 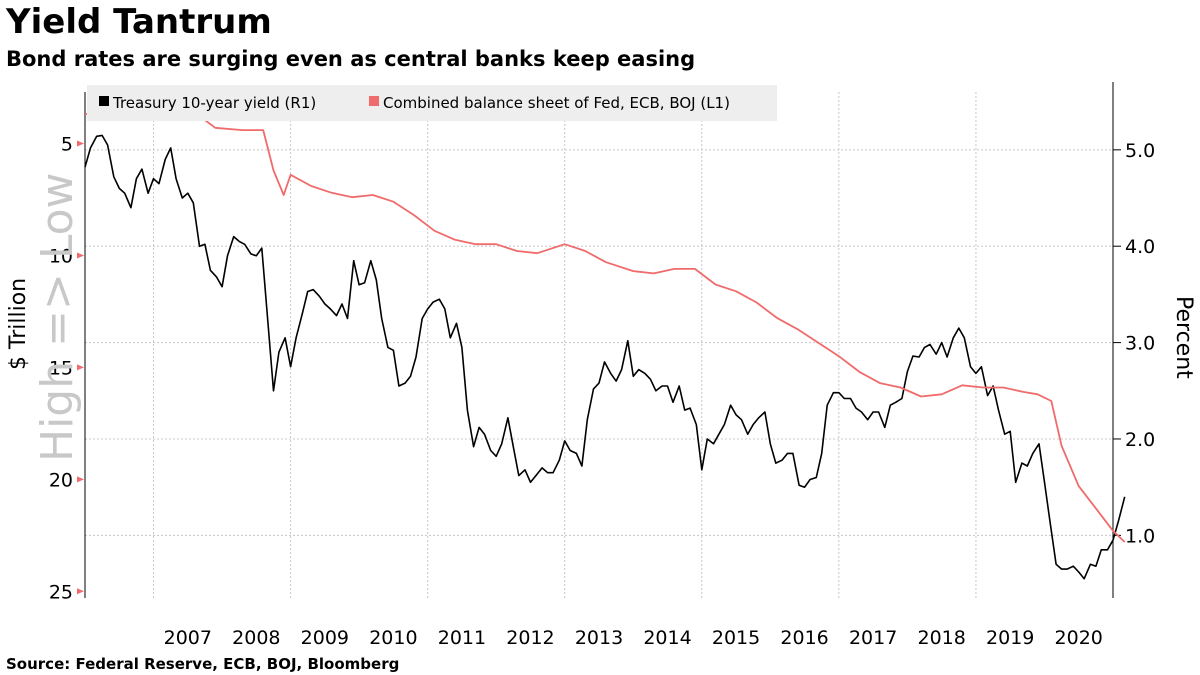 I want to click on x-tick-label-2019: 2019, so click(x=1010, y=638).